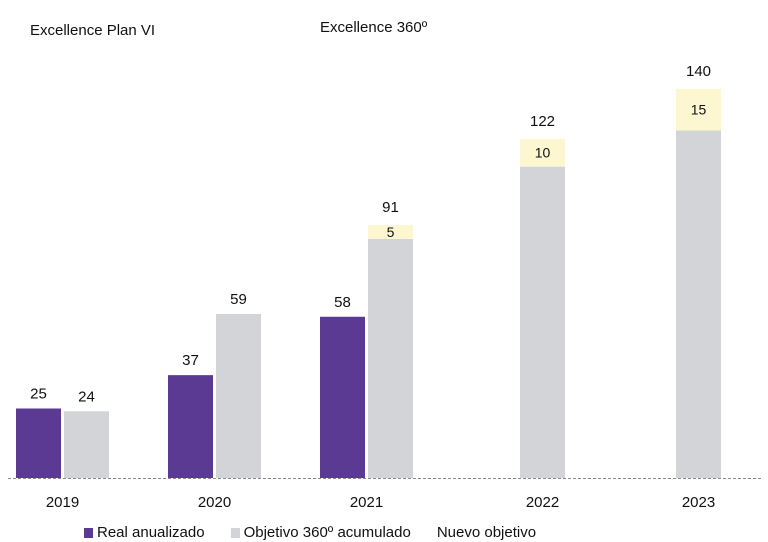 The height and width of the screenshot is (542, 768). Describe the element at coordinates (542, 121) in the screenshot. I see `label-total-2022: 122` at that location.